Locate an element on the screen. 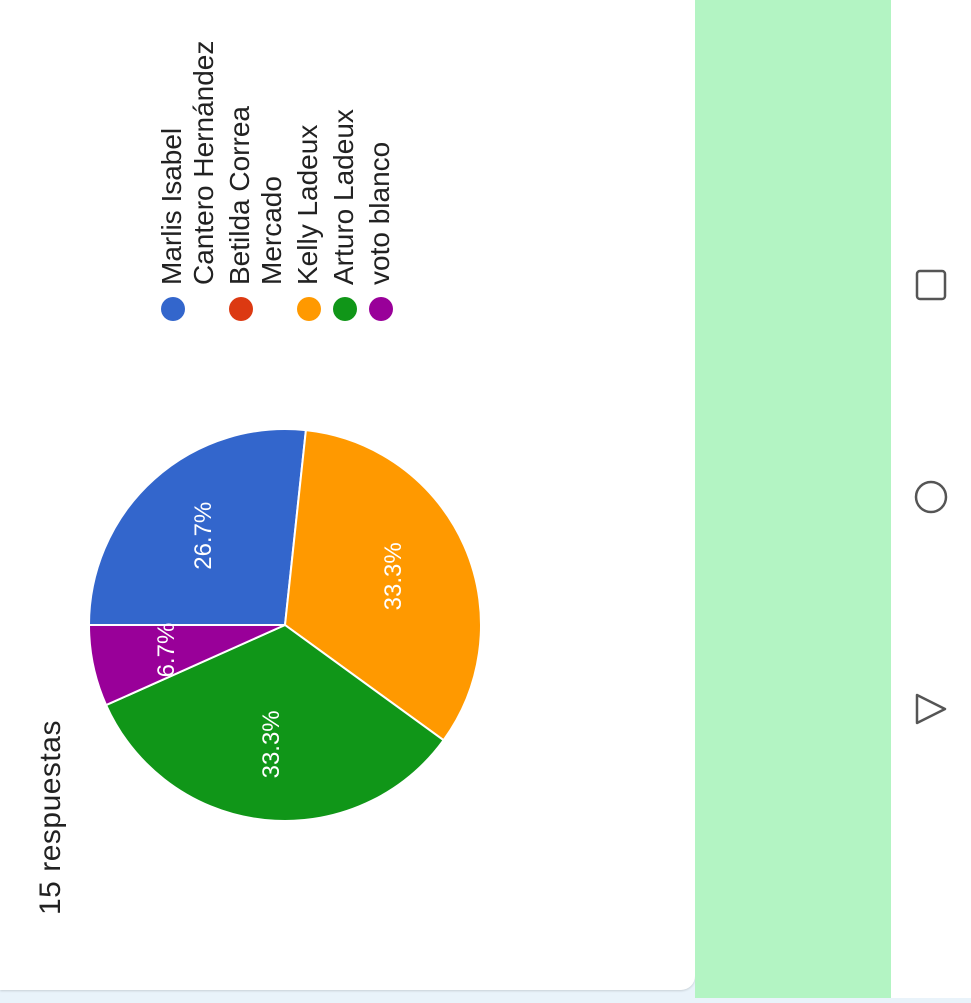 This screenshot has height=1003, width=971. back-button is located at coordinates (931, 709).